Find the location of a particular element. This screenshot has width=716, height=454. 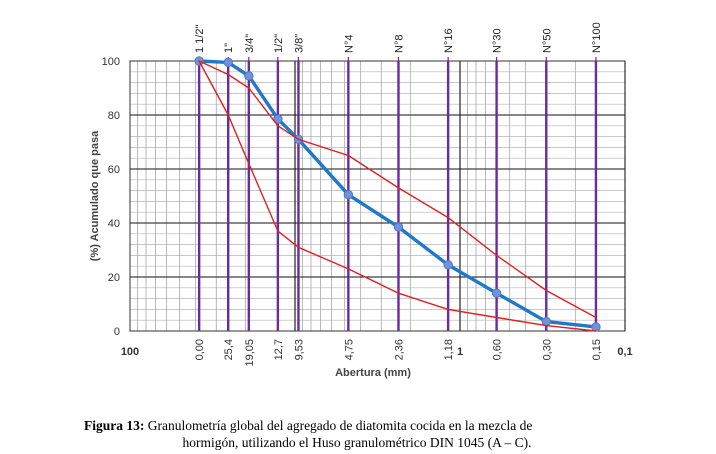

sieve-name-label: N°30 is located at coordinates (498, 40).